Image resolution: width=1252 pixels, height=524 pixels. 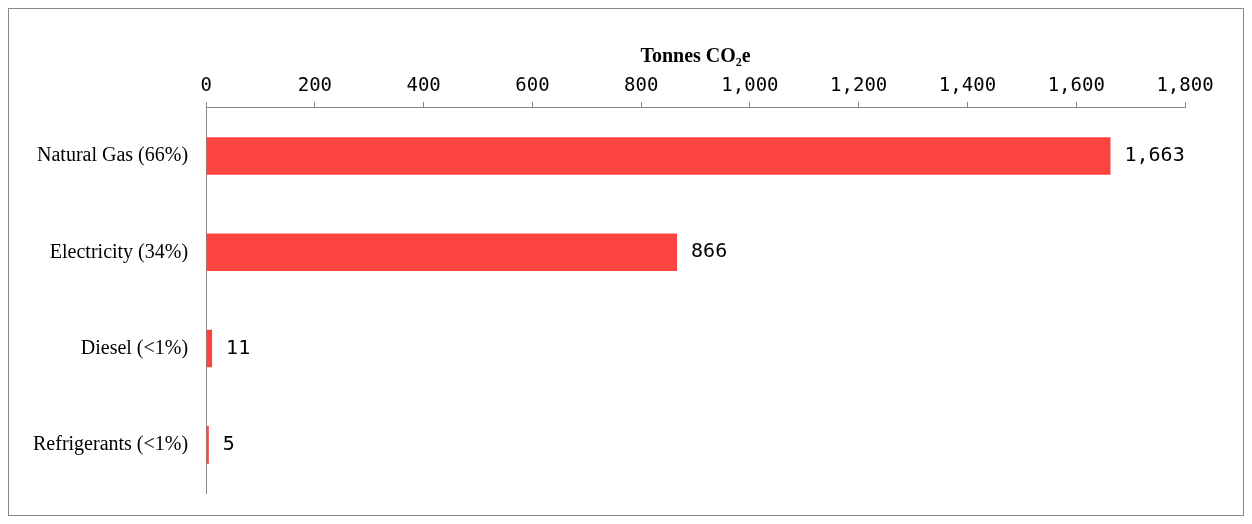 What do you see at coordinates (423, 84) in the screenshot?
I see `x-tick-label: 400` at bounding box center [423, 84].